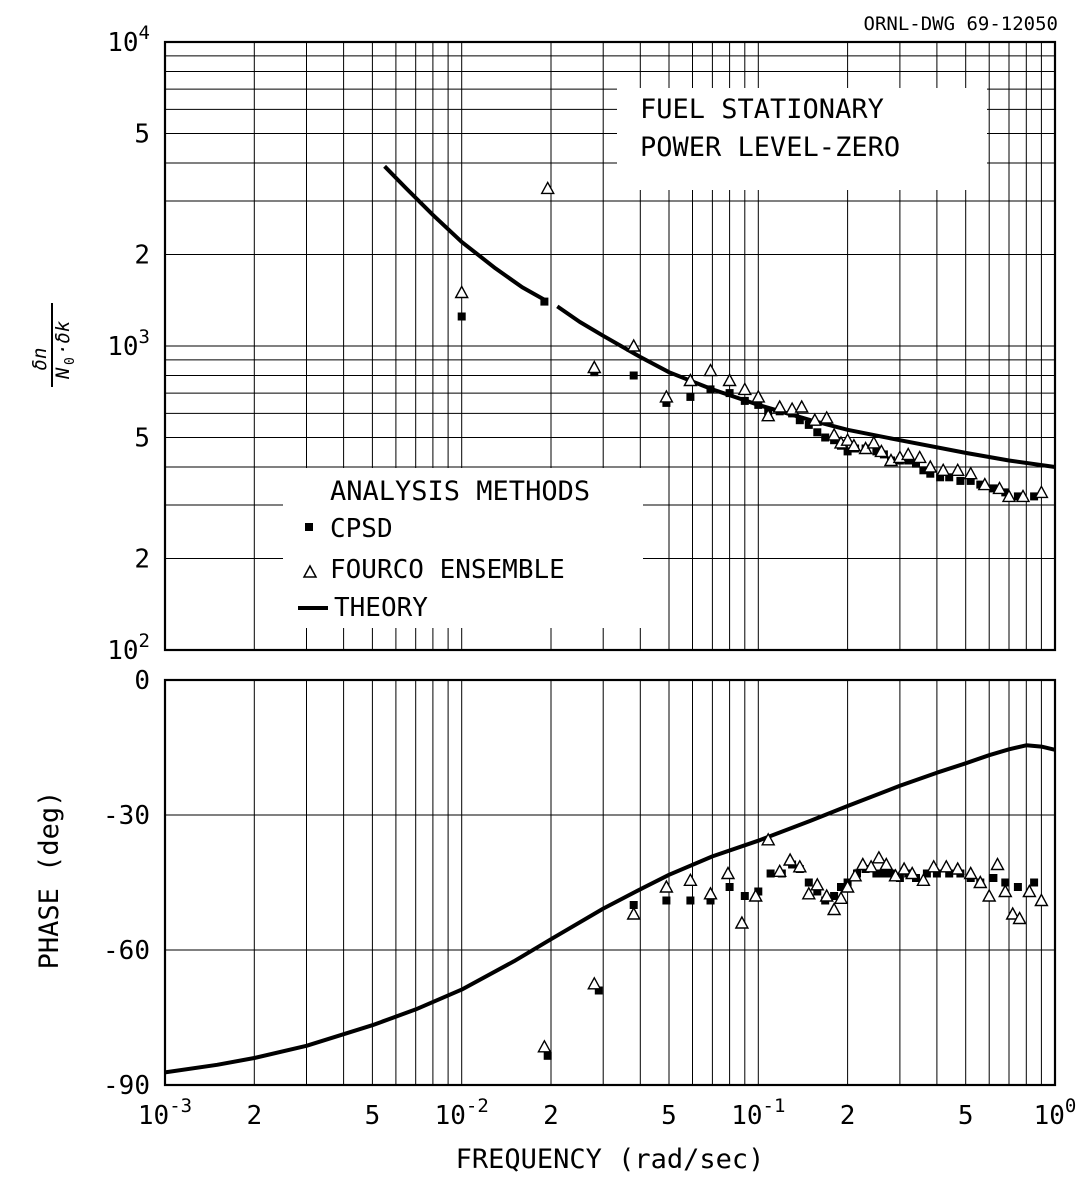 The height and width of the screenshot is (1180, 1084). What do you see at coordinates (70, 361) in the screenshot?
I see `svg-text: 0` at bounding box center [70, 361].